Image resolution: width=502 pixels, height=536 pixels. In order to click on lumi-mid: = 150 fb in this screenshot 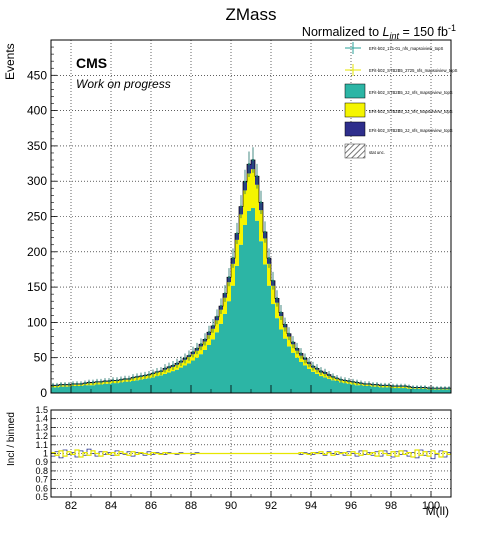, I will do `click(423, 32)`.